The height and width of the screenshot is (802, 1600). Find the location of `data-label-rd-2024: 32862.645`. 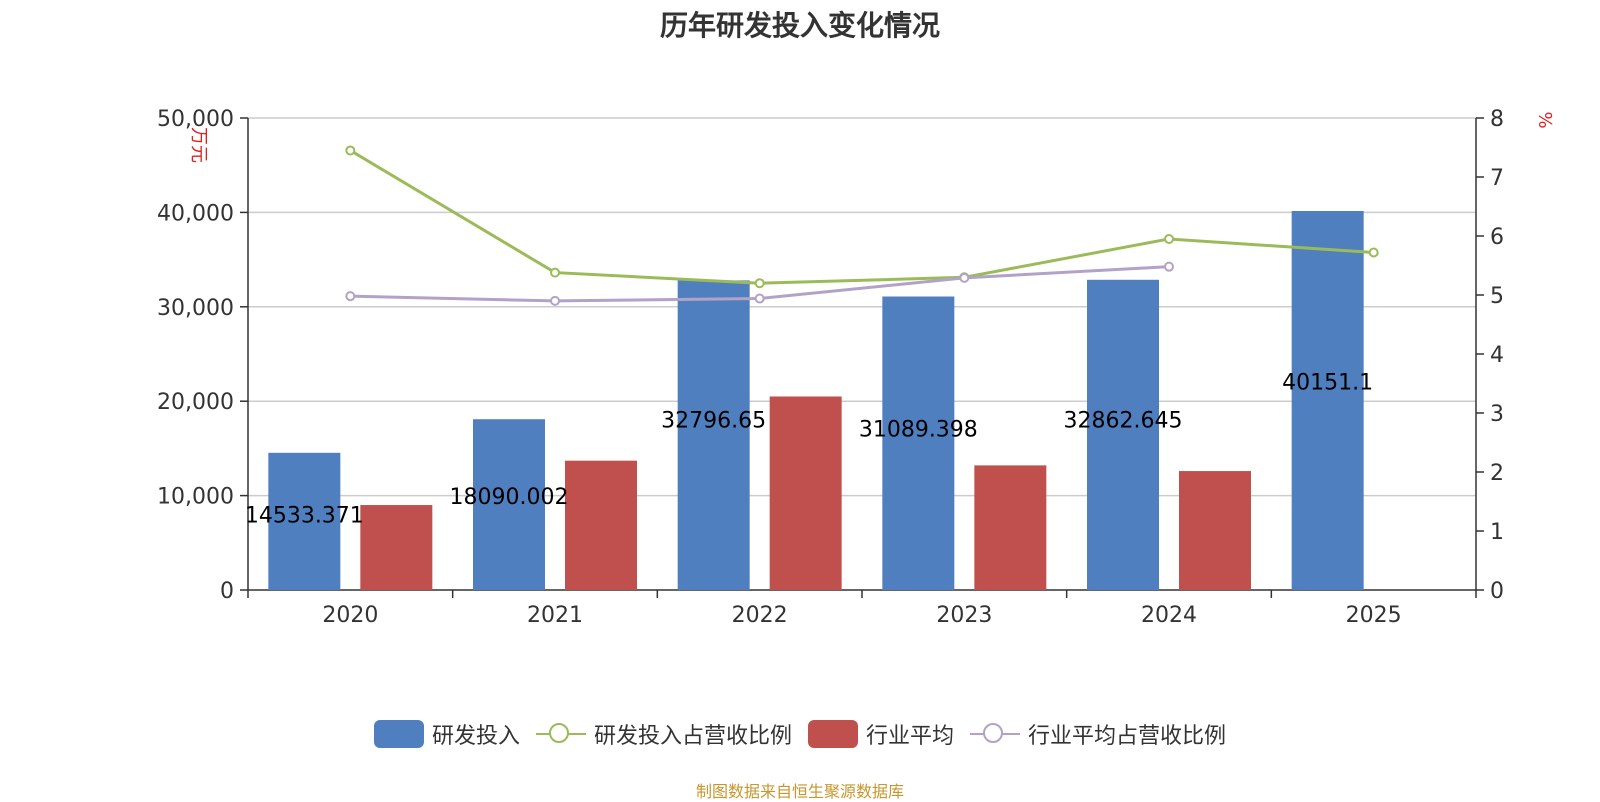

data-label-rd-2024: 32862.645 is located at coordinates (1123, 420).